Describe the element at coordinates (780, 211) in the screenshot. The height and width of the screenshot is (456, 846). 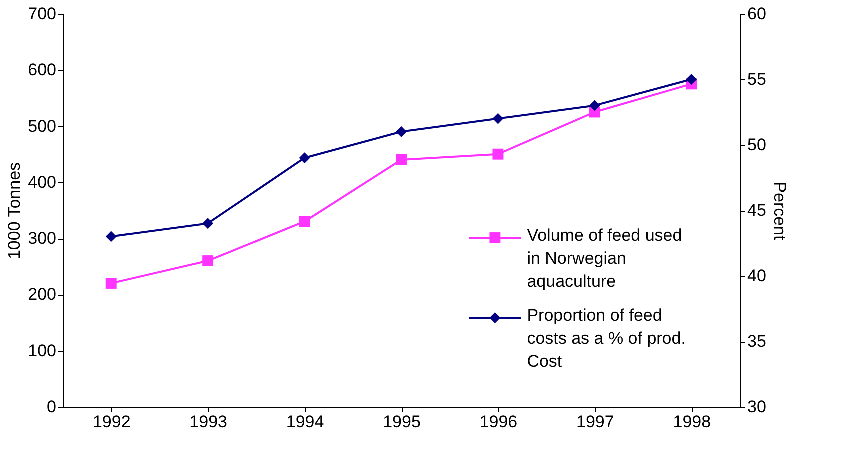
I see `y2-axis-title: Percent` at that location.